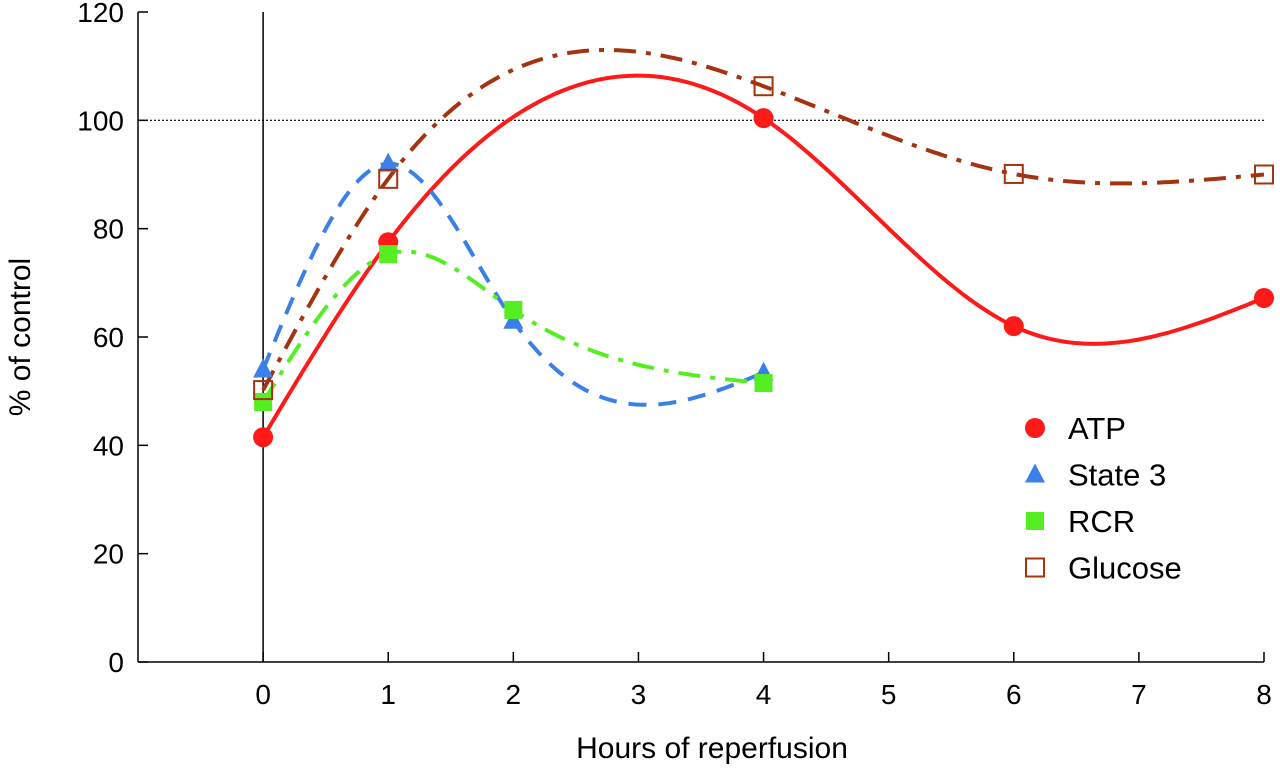  What do you see at coordinates (514, 694) in the screenshot?
I see `x-tick-label: 2` at bounding box center [514, 694].